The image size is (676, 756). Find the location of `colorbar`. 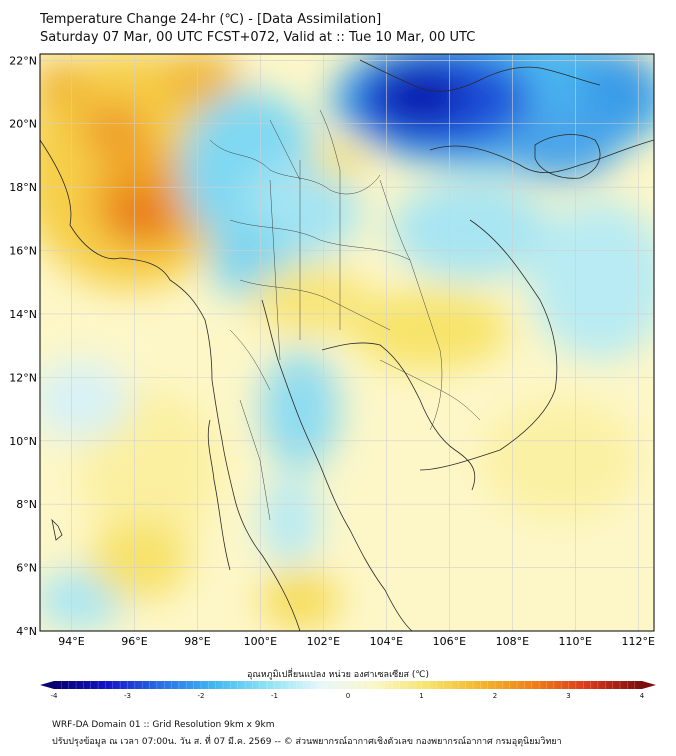

colorbar is located at coordinates (348, 685).